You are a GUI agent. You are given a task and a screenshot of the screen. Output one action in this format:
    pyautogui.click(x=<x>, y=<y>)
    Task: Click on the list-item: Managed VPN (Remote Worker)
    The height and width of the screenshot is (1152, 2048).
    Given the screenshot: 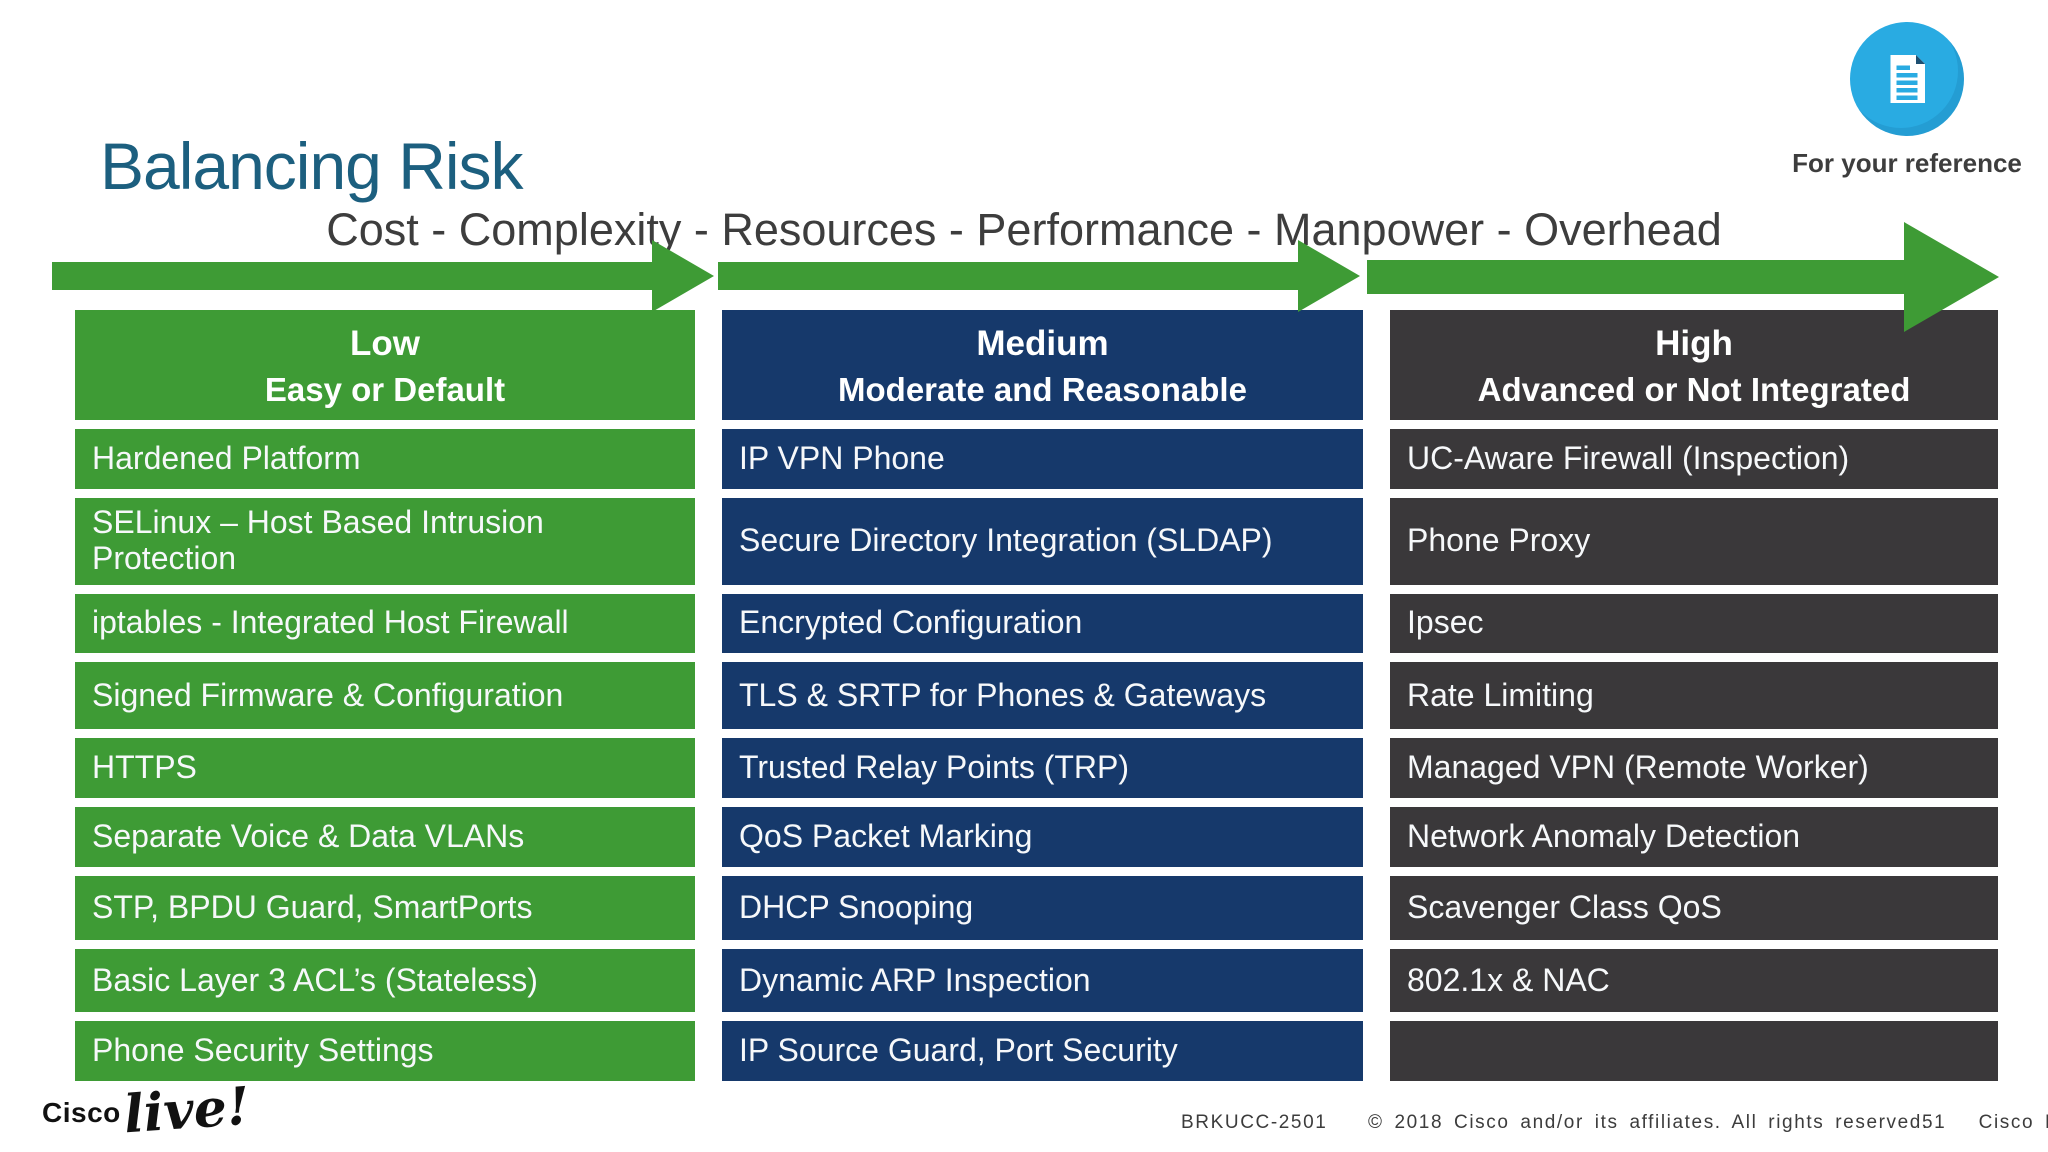 What is the action you would take?
    pyautogui.click(x=1694, y=768)
    